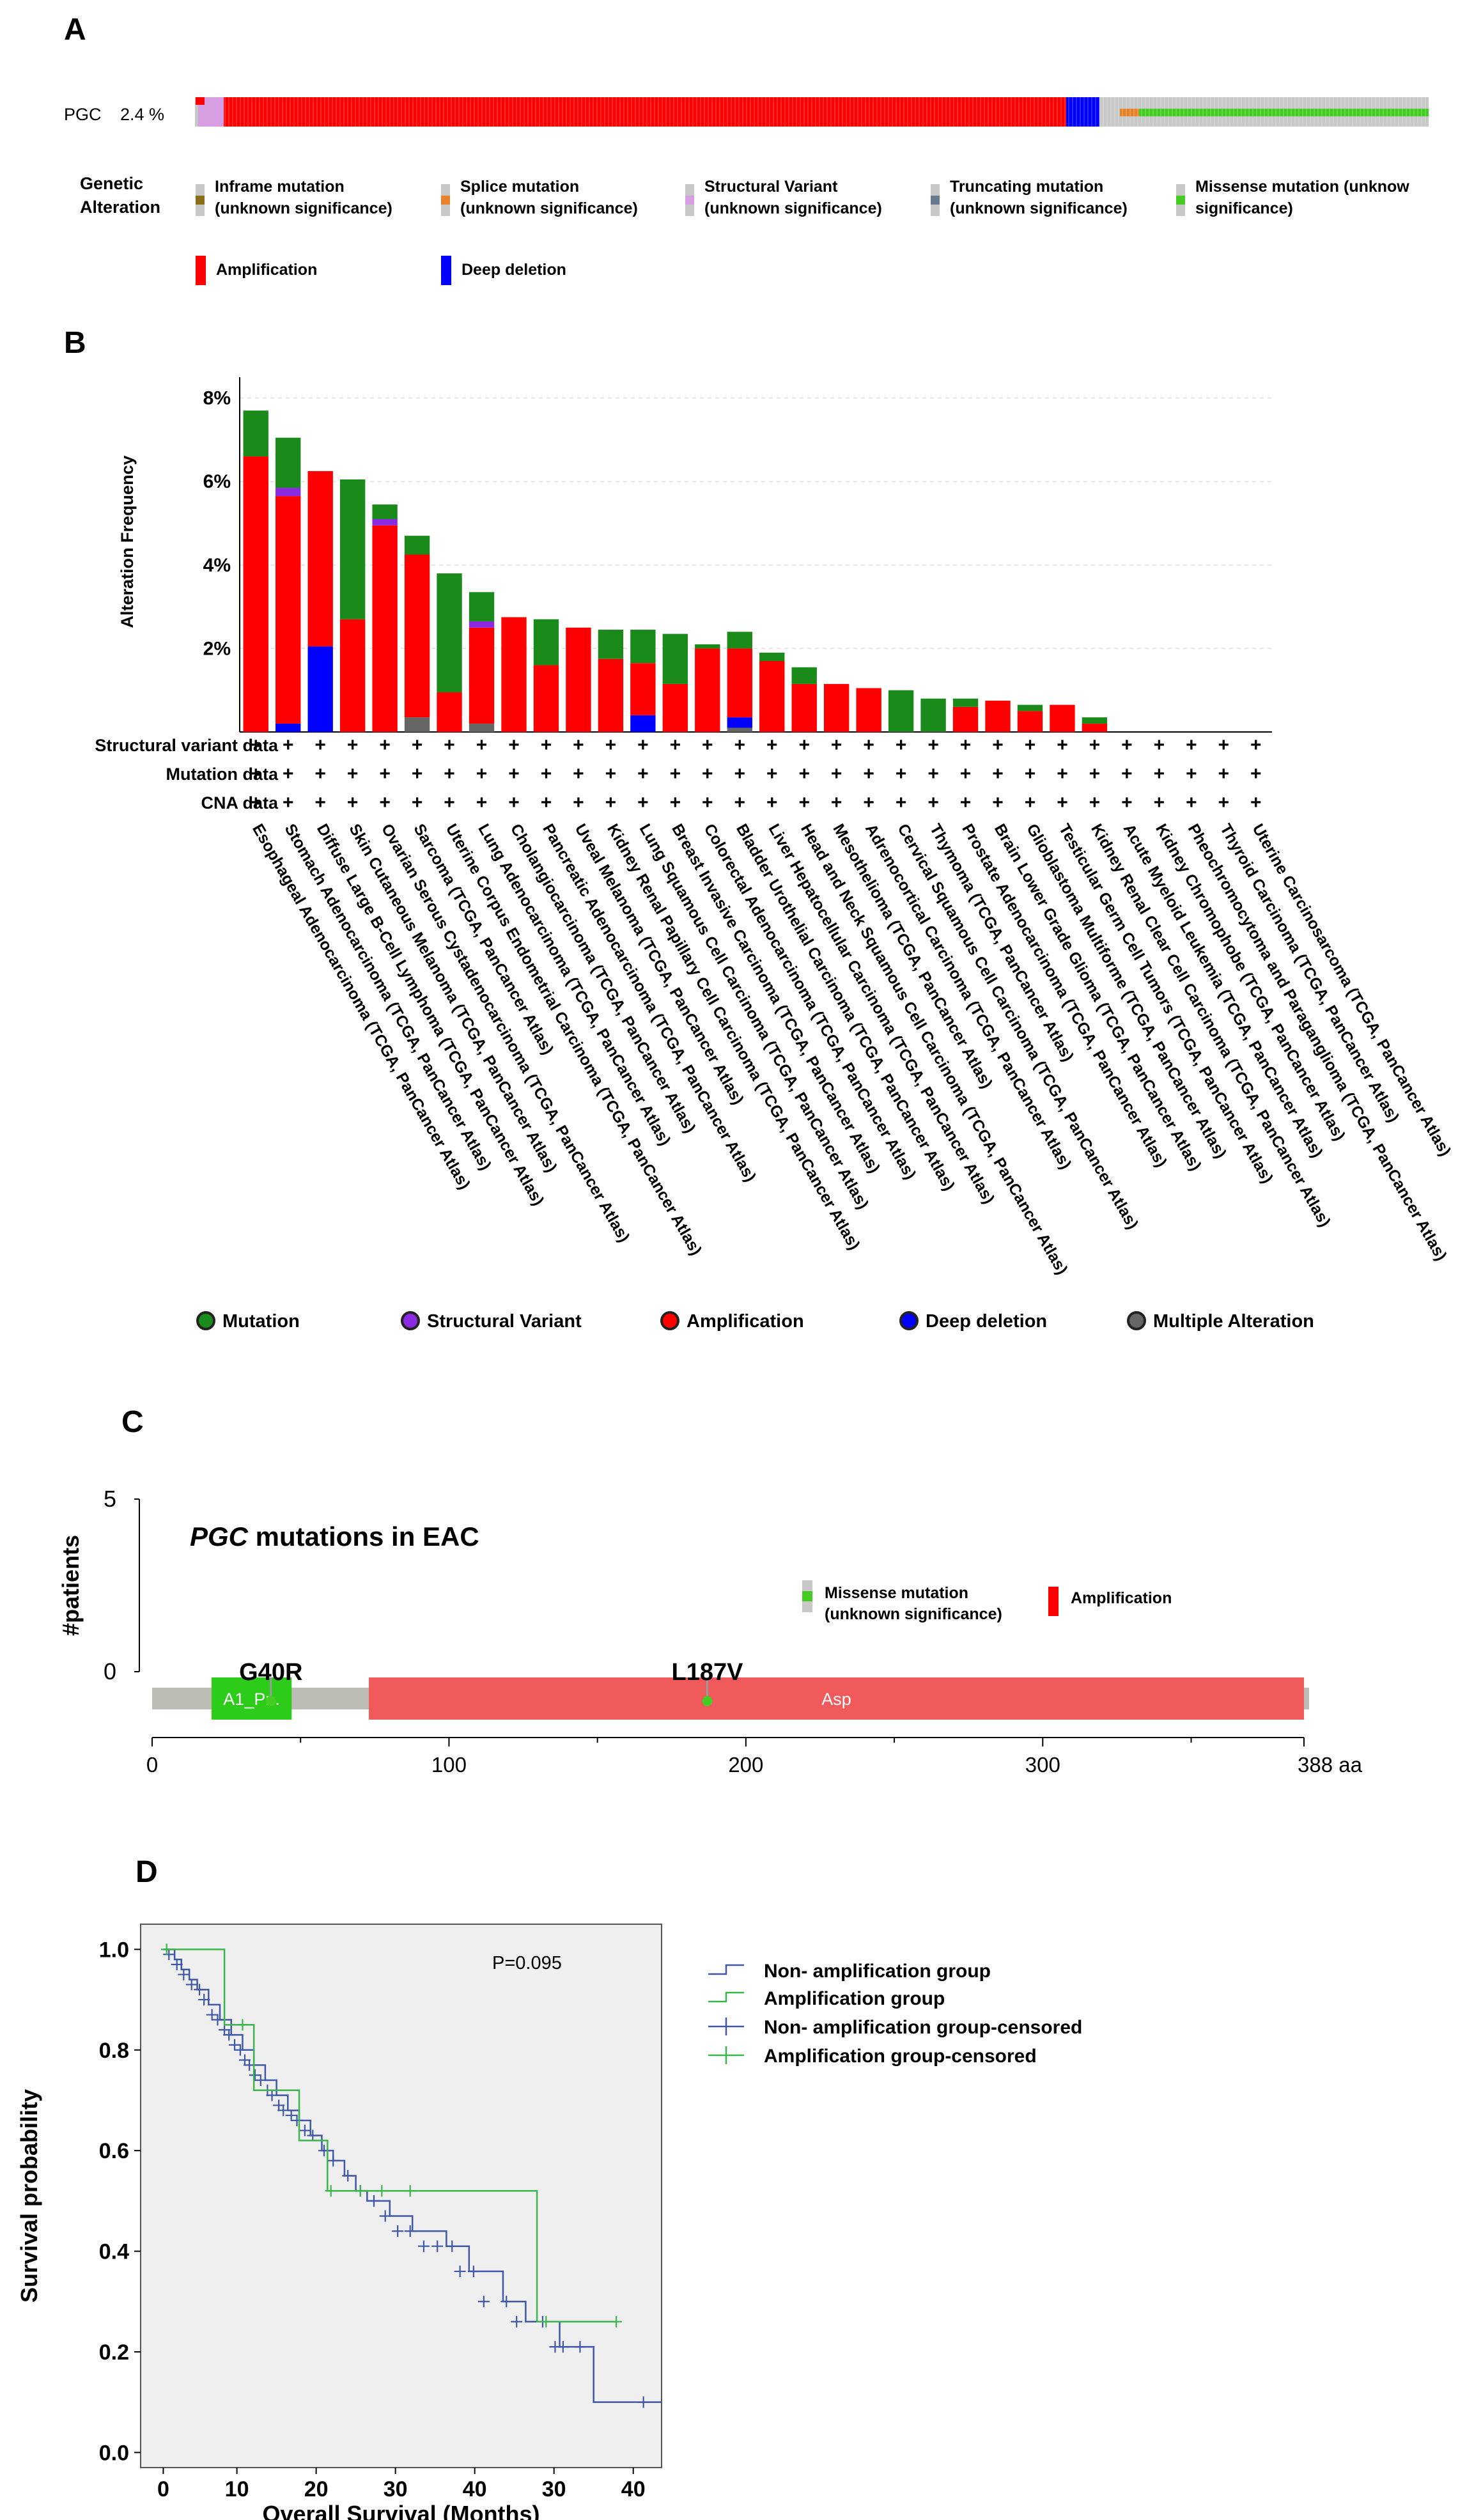 The width and height of the screenshot is (1474, 2520). What do you see at coordinates (708, 1672) in the screenshot?
I see `mutation-label-l187v: L187V` at bounding box center [708, 1672].